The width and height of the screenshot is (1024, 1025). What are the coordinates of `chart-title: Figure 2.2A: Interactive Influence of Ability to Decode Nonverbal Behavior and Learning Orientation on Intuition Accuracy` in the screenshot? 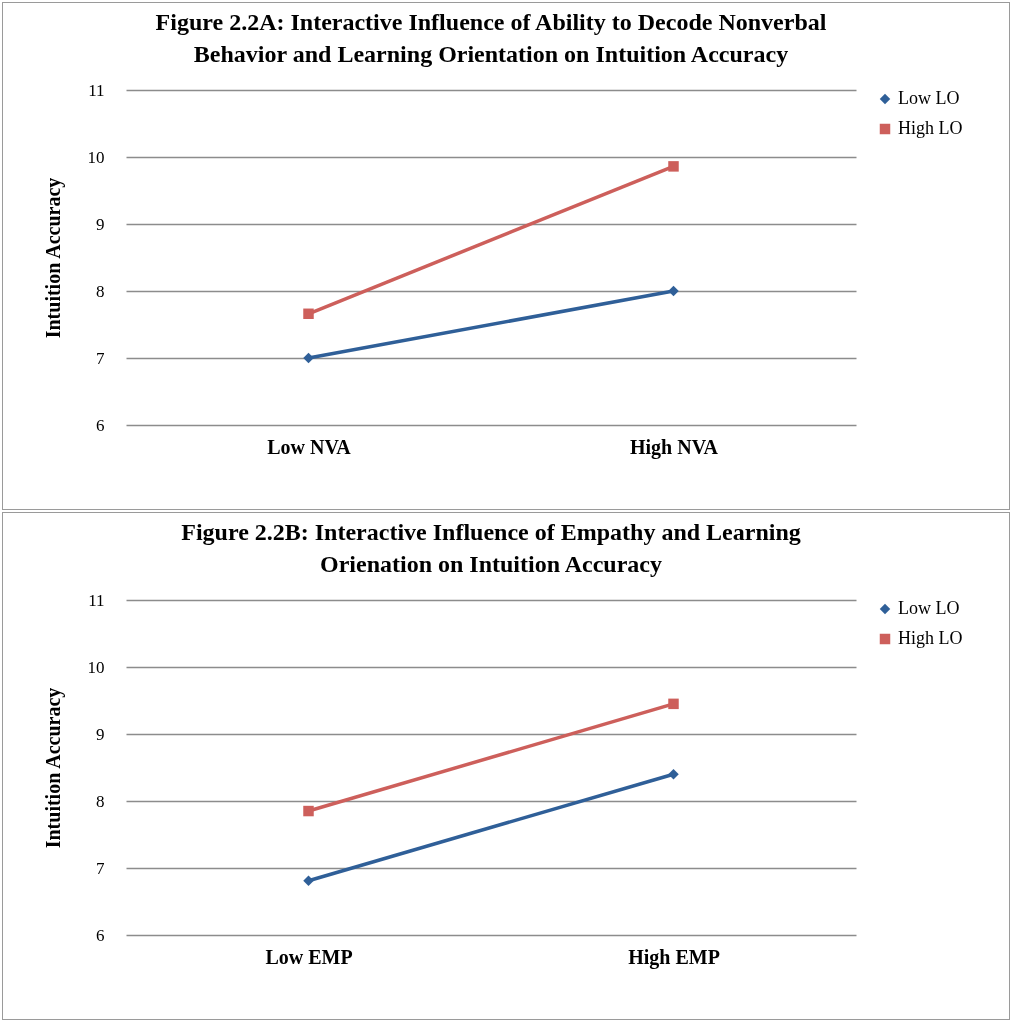 It's located at (491, 38).